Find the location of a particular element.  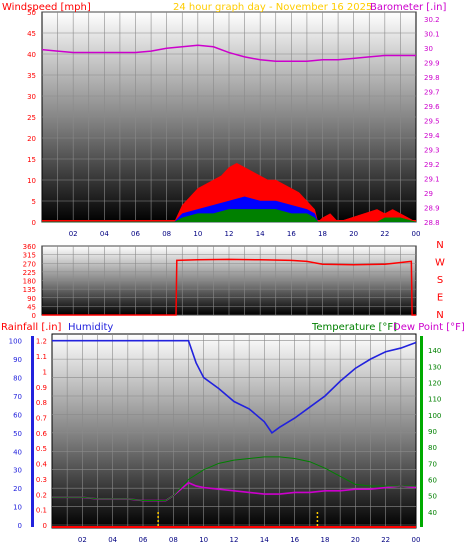

temperature-tick-label: 100 is located at coordinates (434, 416).